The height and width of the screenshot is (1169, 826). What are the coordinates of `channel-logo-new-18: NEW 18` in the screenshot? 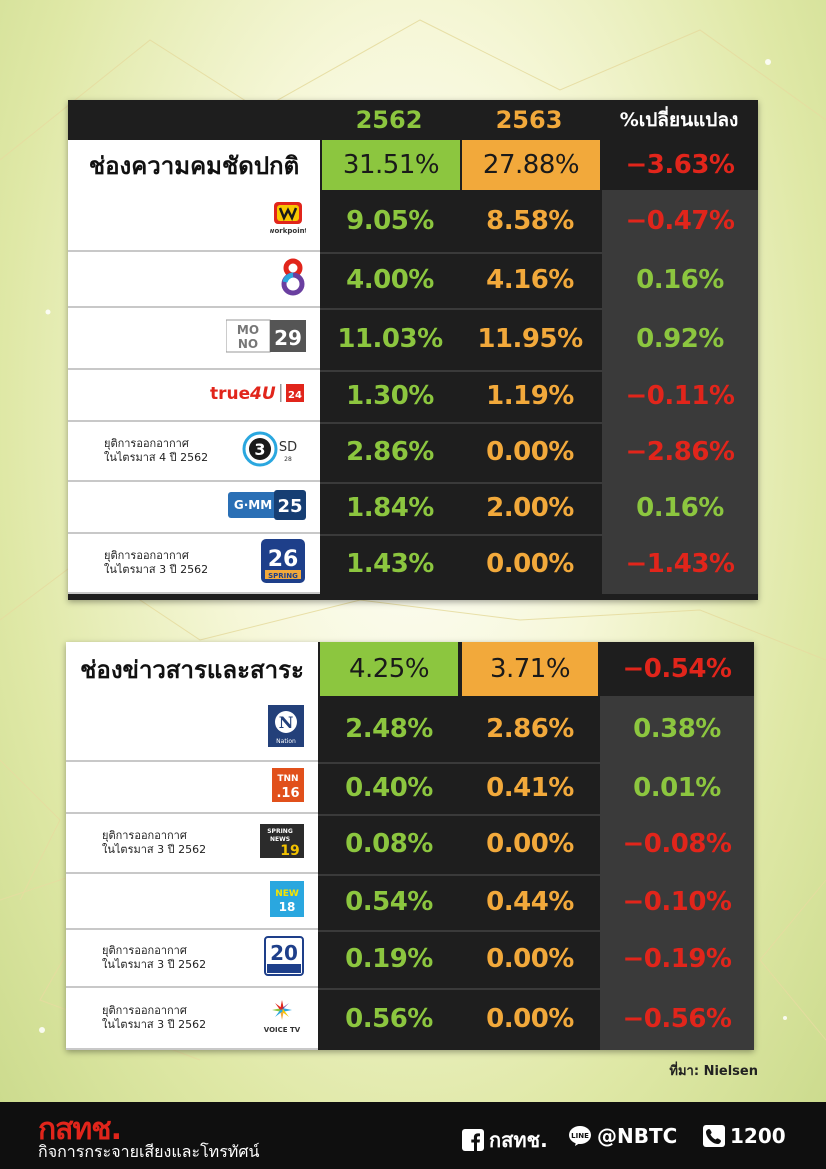 It's located at (287, 901).